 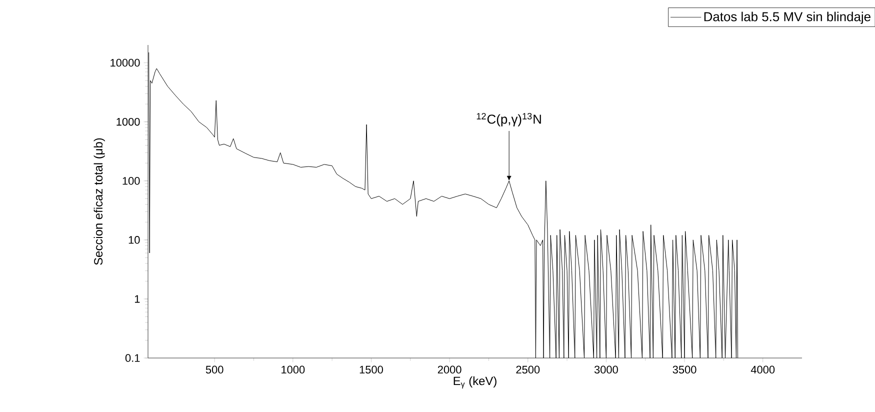 I want to click on x-axis-title: E$_{γ}$ (keV), so click(x=475, y=382).